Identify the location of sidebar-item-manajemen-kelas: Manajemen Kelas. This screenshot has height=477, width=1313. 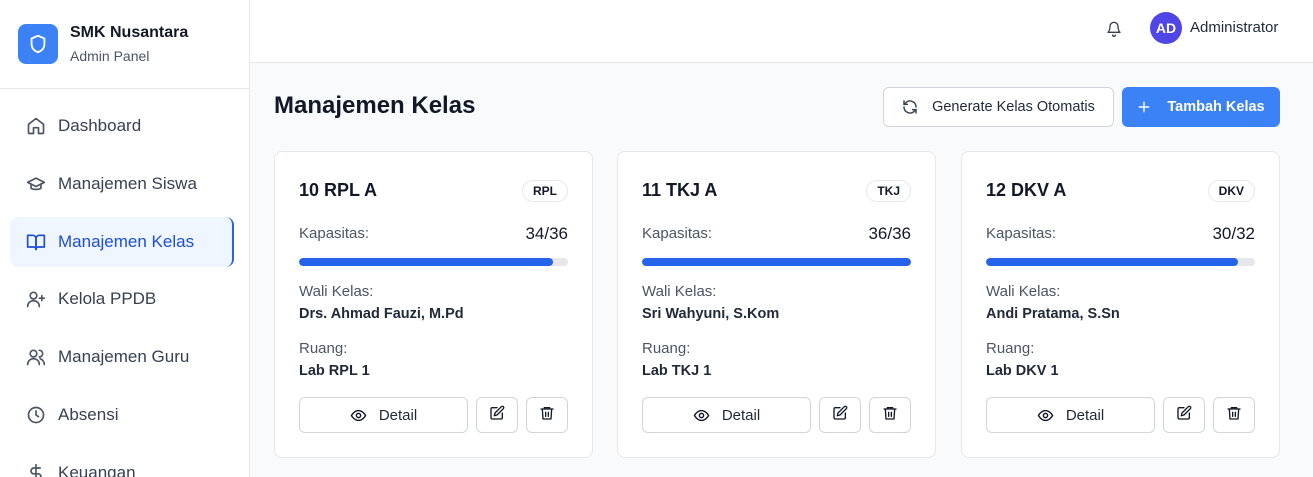
(122, 241).